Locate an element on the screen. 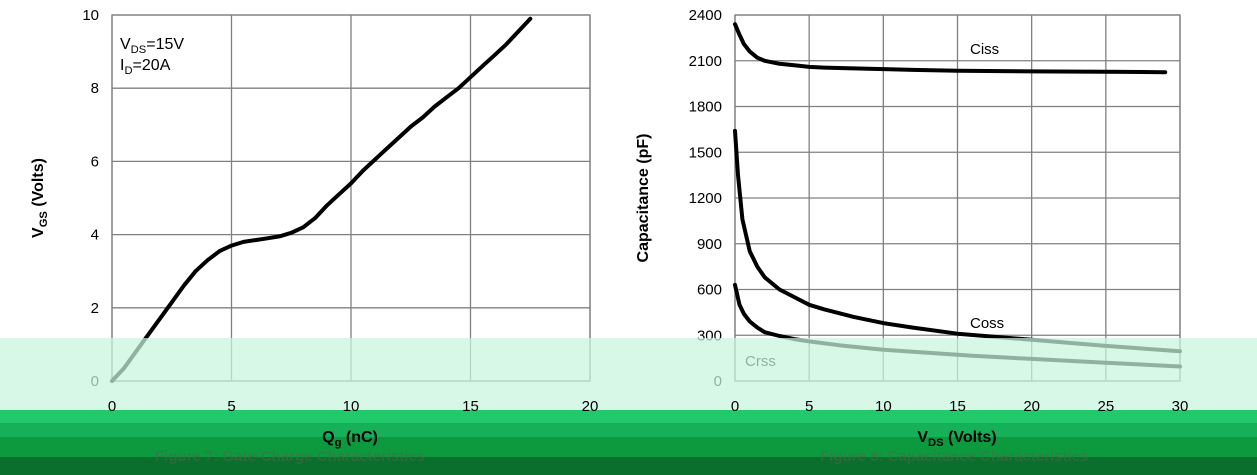 The width and height of the screenshot is (1257, 475). series-line-ciss is located at coordinates (950, 48).